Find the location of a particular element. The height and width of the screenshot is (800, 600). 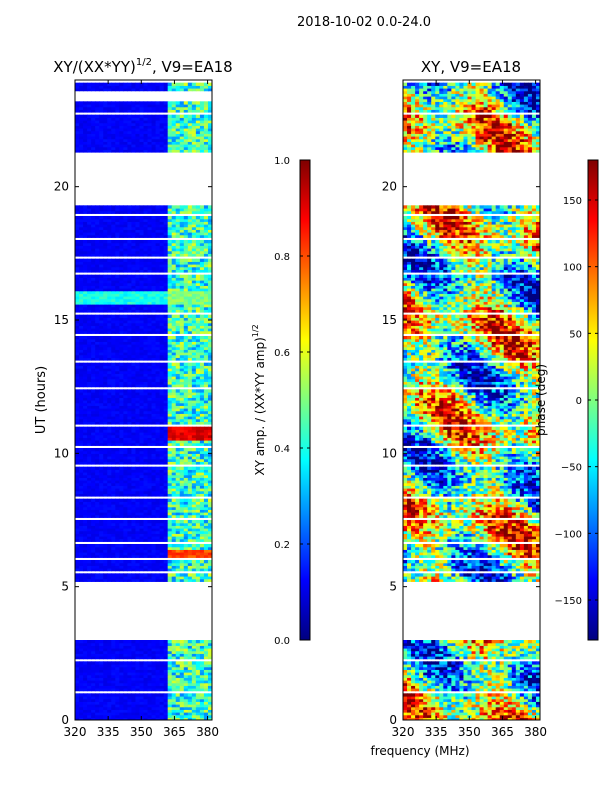

colorbar-tick-label: 0.8 is located at coordinates (282, 257).